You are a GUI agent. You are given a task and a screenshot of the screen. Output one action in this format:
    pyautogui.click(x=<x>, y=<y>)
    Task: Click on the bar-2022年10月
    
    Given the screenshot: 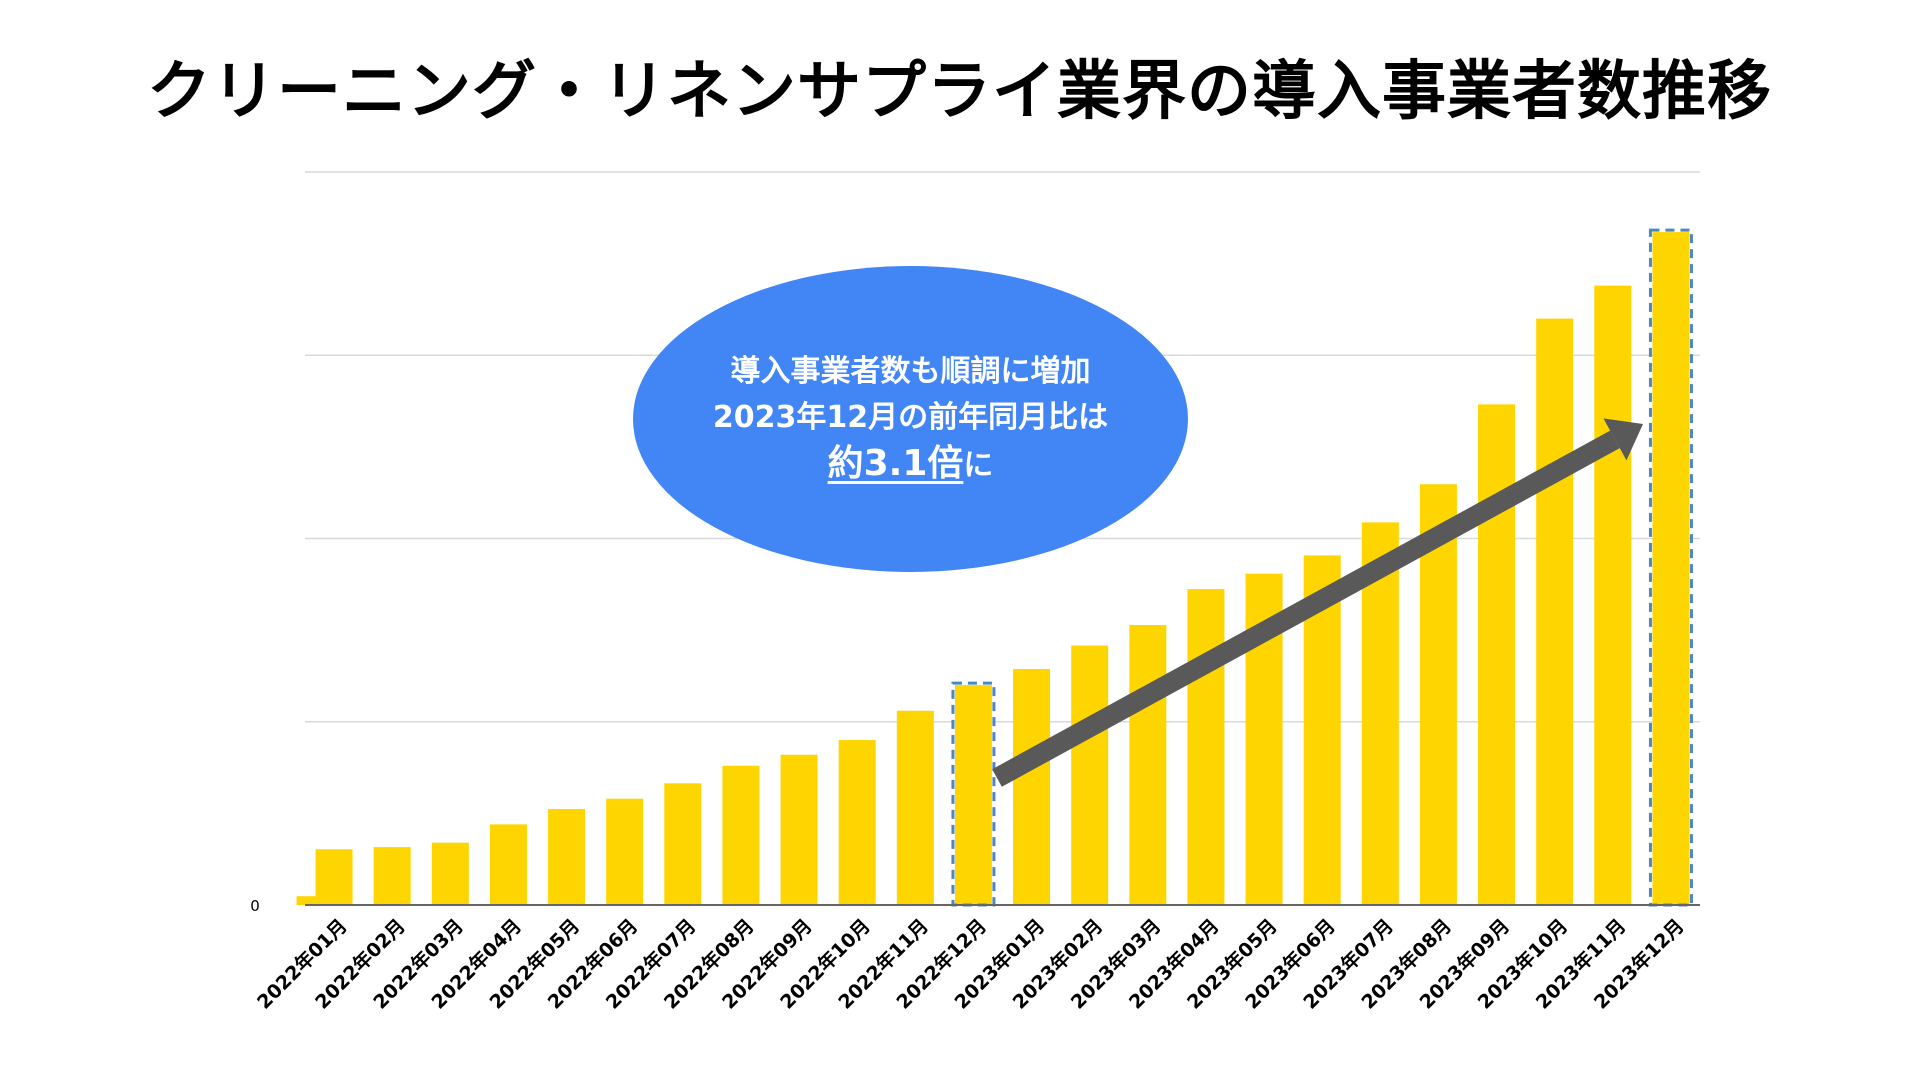 What is the action you would take?
    pyautogui.click(x=857, y=822)
    